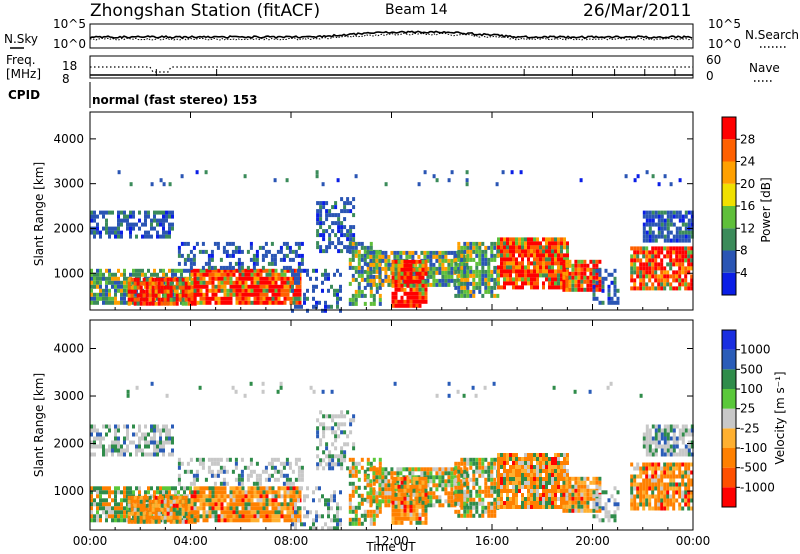 Image resolution: width=800 pixels, height=554 pixels. I want to click on noise-ytick-bottom-right: 10^0, so click(724, 44).